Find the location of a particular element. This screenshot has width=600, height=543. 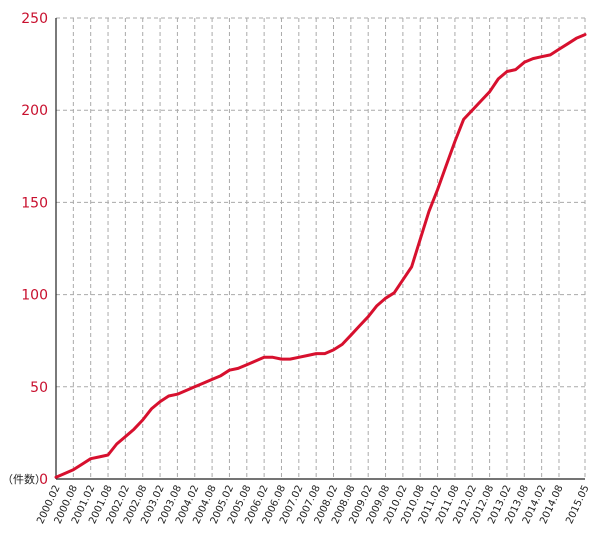

x-tick-label: 2015.05 is located at coordinates (577, 505).